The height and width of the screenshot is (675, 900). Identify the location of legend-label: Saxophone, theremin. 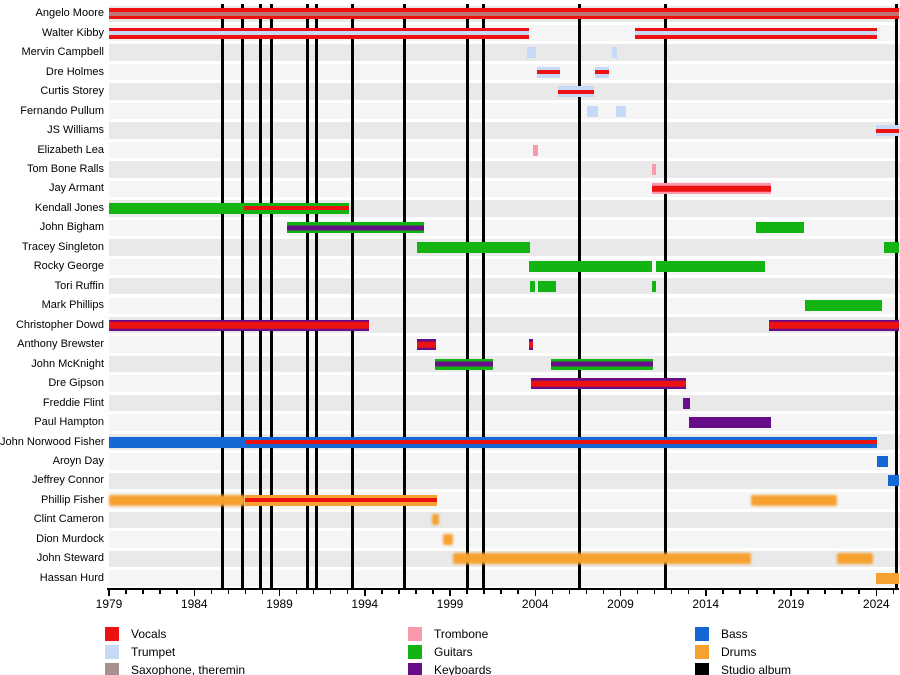
(188, 669).